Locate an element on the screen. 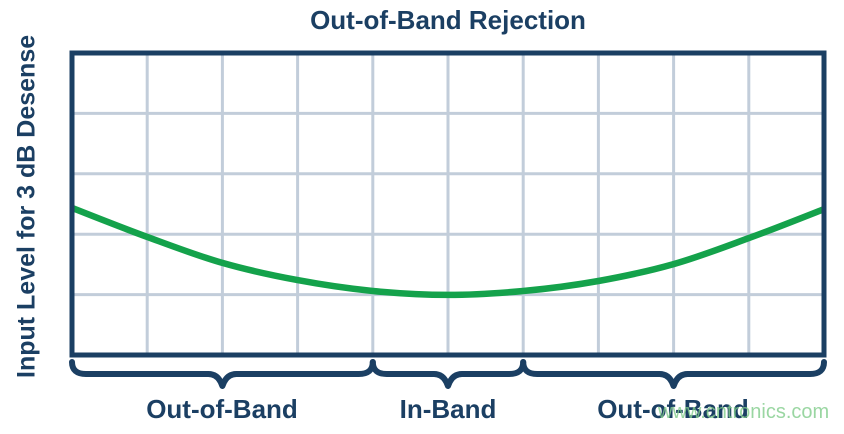  band-label-out-of-band-right: Out-of-Band is located at coordinates (673, 409).